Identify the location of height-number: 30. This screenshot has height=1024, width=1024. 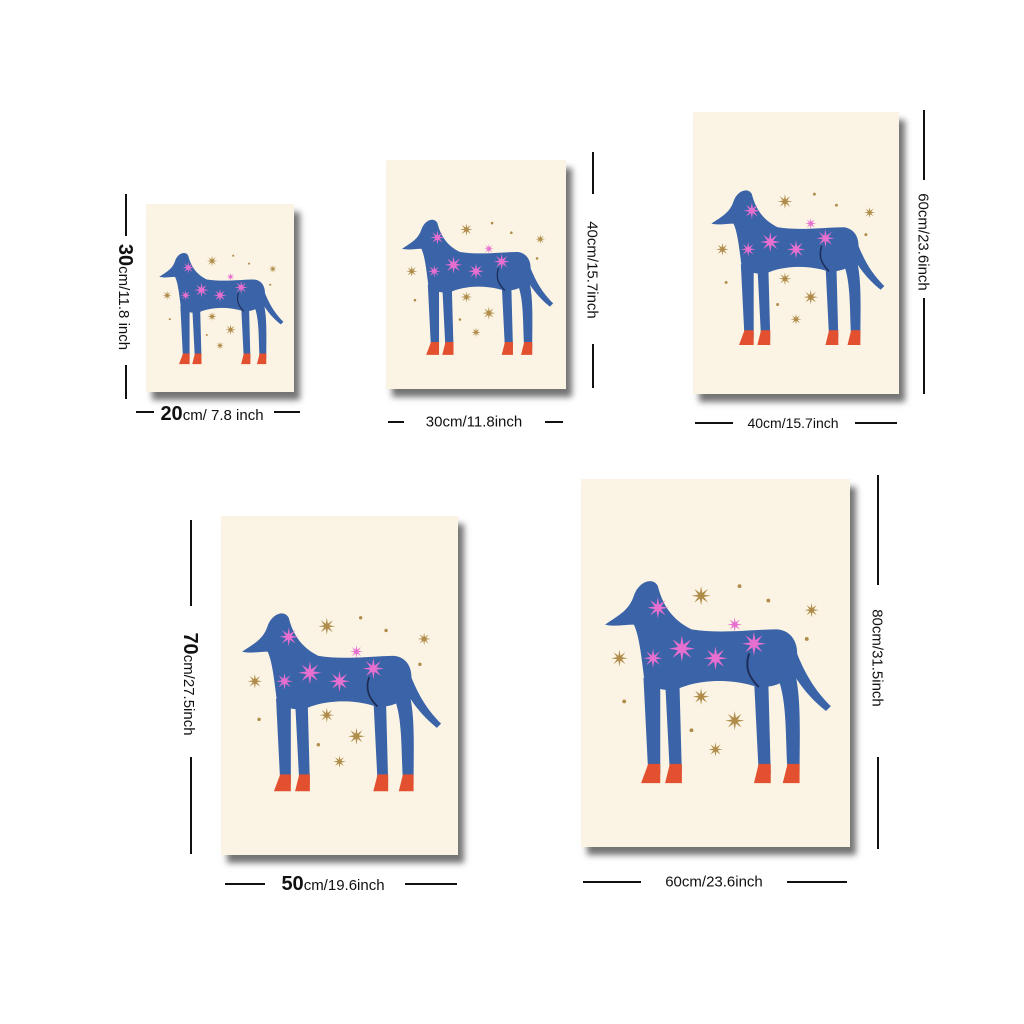
(125, 255).